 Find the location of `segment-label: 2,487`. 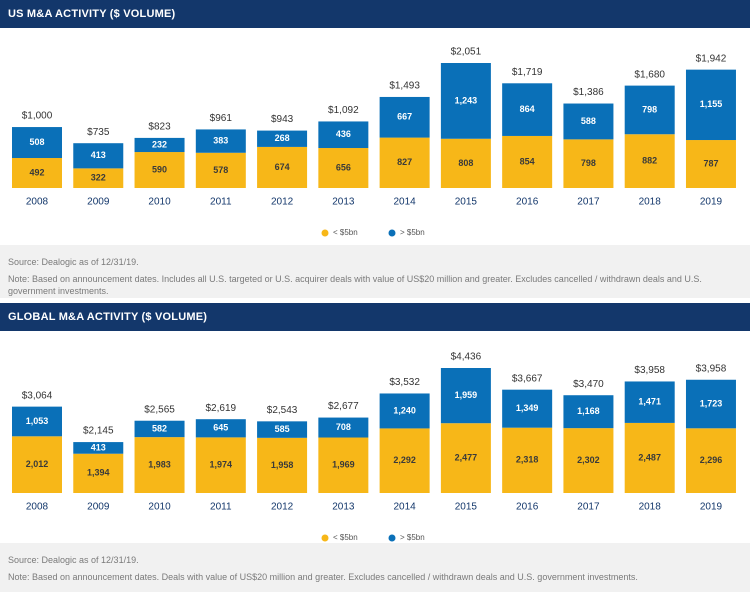

segment-label: 2,487 is located at coordinates (649, 457).